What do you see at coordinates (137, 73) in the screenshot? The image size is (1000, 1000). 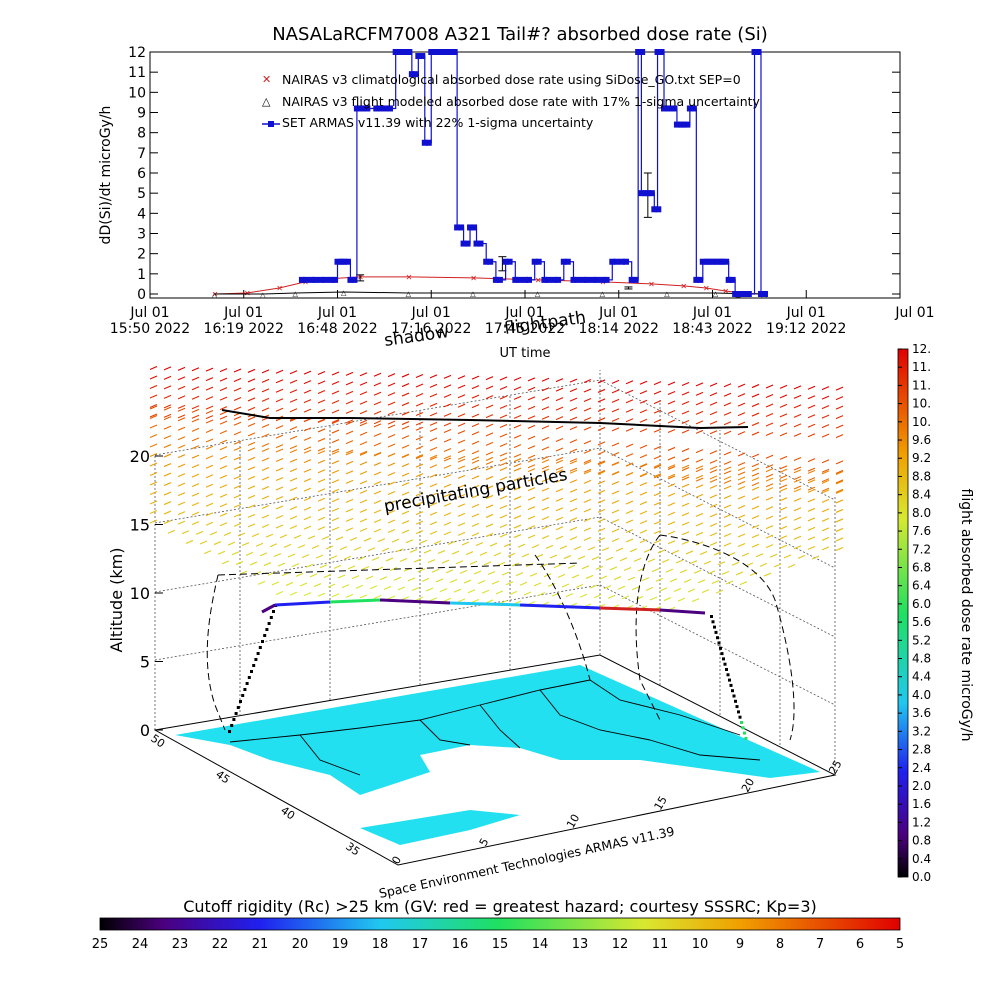 I see `y-tick-label: 11` at bounding box center [137, 73].